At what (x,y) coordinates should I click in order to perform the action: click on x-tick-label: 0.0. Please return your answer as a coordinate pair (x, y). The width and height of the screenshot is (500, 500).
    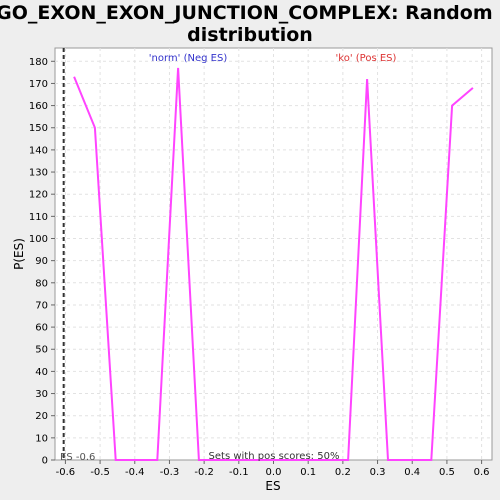
    Looking at the image, I should click on (274, 472).